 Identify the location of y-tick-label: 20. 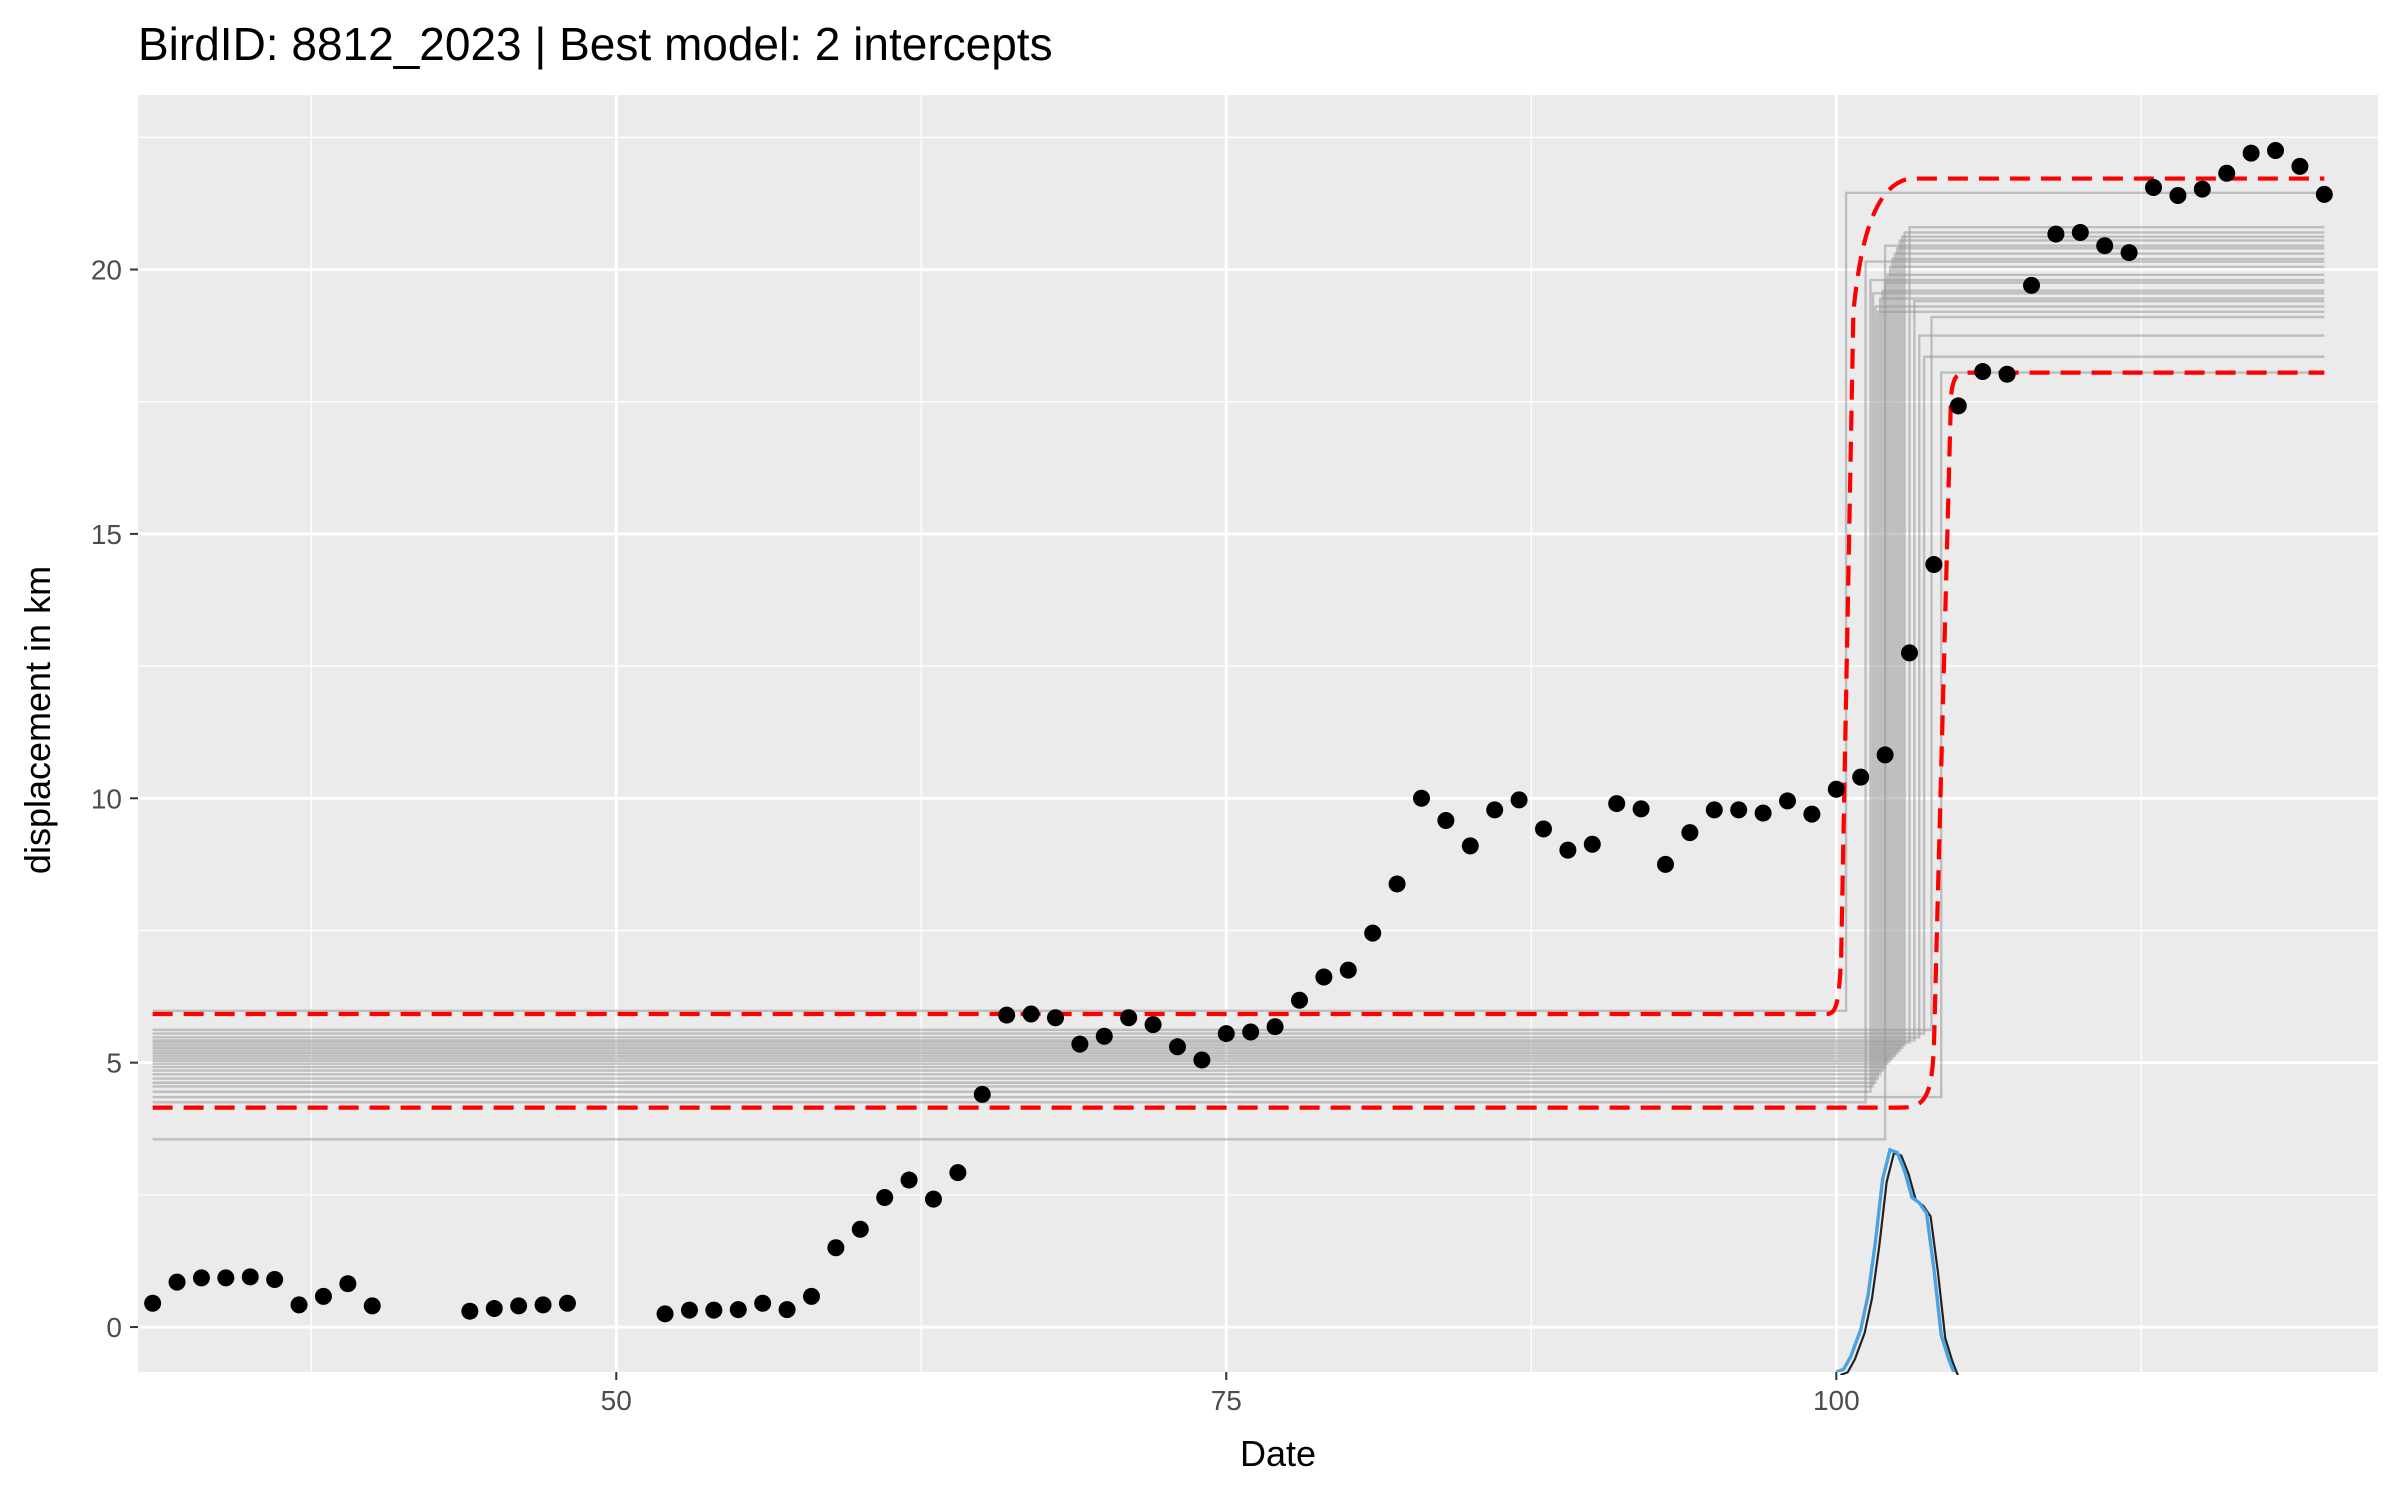
(106, 269).